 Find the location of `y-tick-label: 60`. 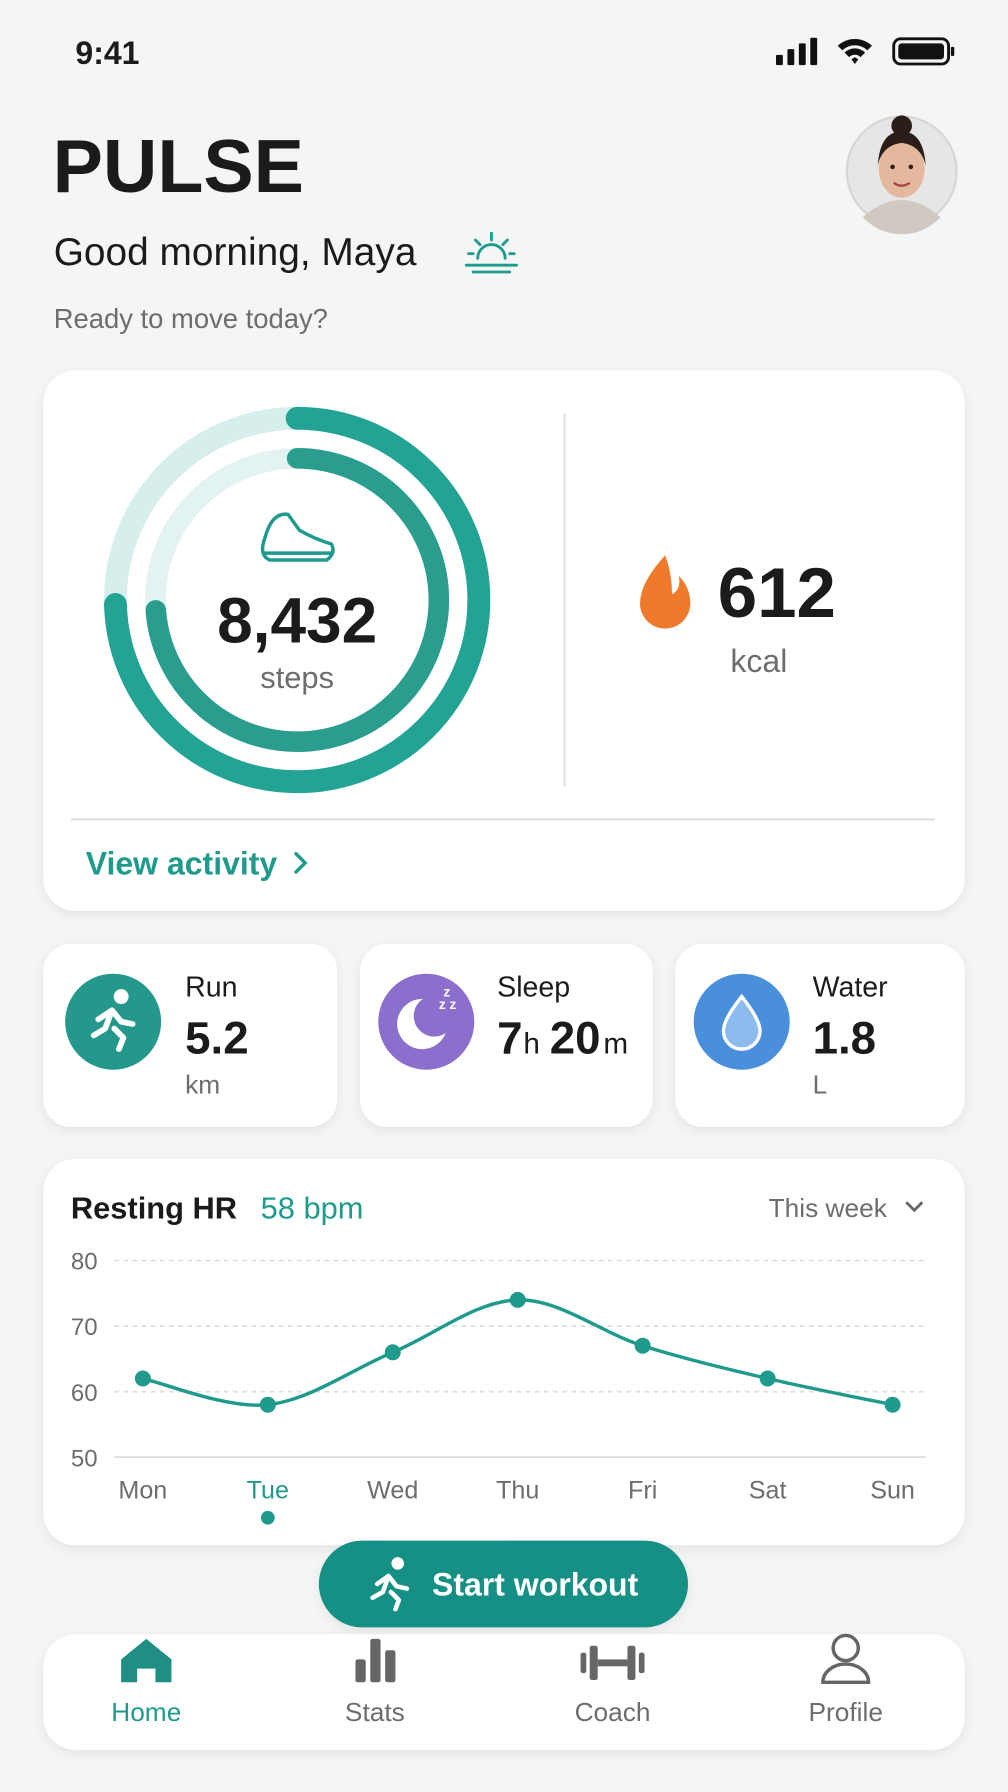

y-tick-label: 60 is located at coordinates (84, 1393).